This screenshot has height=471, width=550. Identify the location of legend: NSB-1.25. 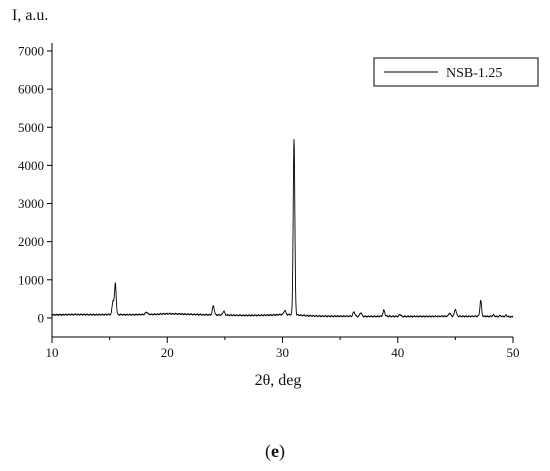
(456, 72).